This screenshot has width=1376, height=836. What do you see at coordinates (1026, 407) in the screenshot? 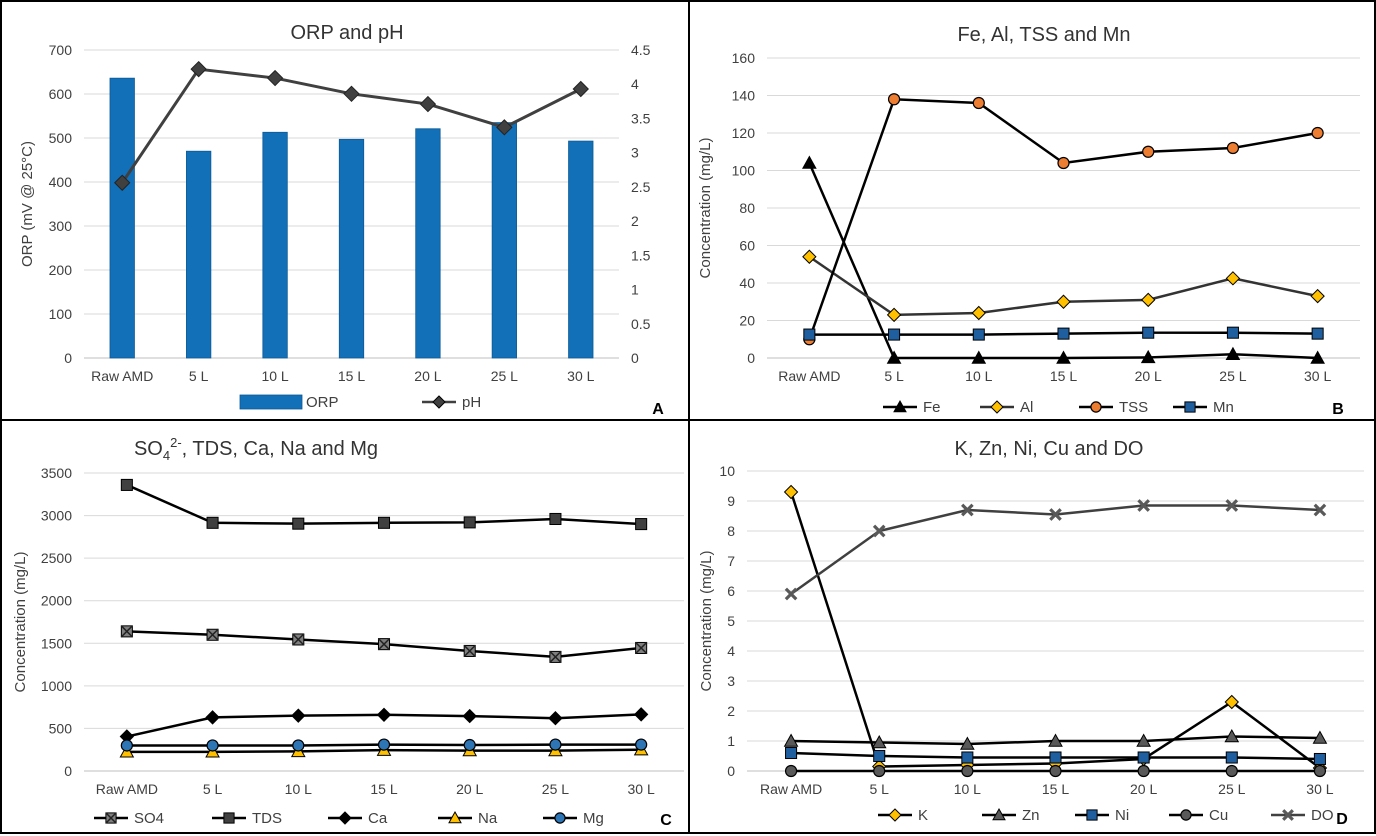
I see `b-legend-al-label: Al` at bounding box center [1026, 407].